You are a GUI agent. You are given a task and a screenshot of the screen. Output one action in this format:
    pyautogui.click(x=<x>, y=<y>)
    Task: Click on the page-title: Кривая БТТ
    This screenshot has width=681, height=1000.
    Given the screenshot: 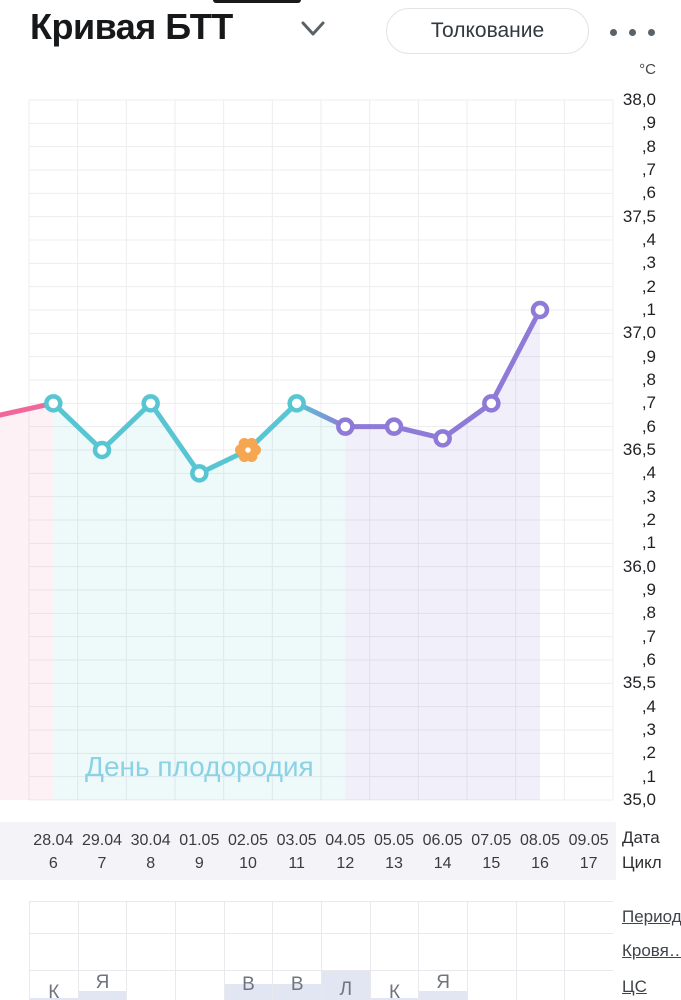 What is the action you would take?
    pyautogui.click(x=131, y=26)
    